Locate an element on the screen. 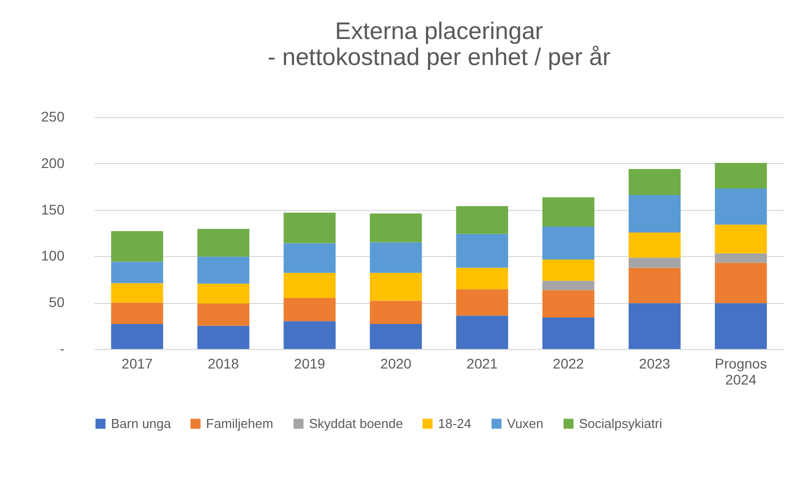 This screenshot has height=481, width=795. y-tick-label: 250 is located at coordinates (53, 116).